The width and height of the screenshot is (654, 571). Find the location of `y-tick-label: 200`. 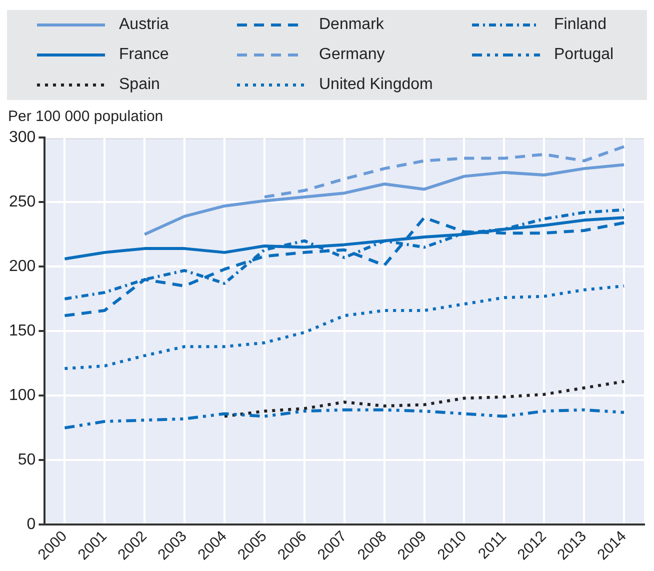

y-tick-label: 200 is located at coordinates (22, 267).